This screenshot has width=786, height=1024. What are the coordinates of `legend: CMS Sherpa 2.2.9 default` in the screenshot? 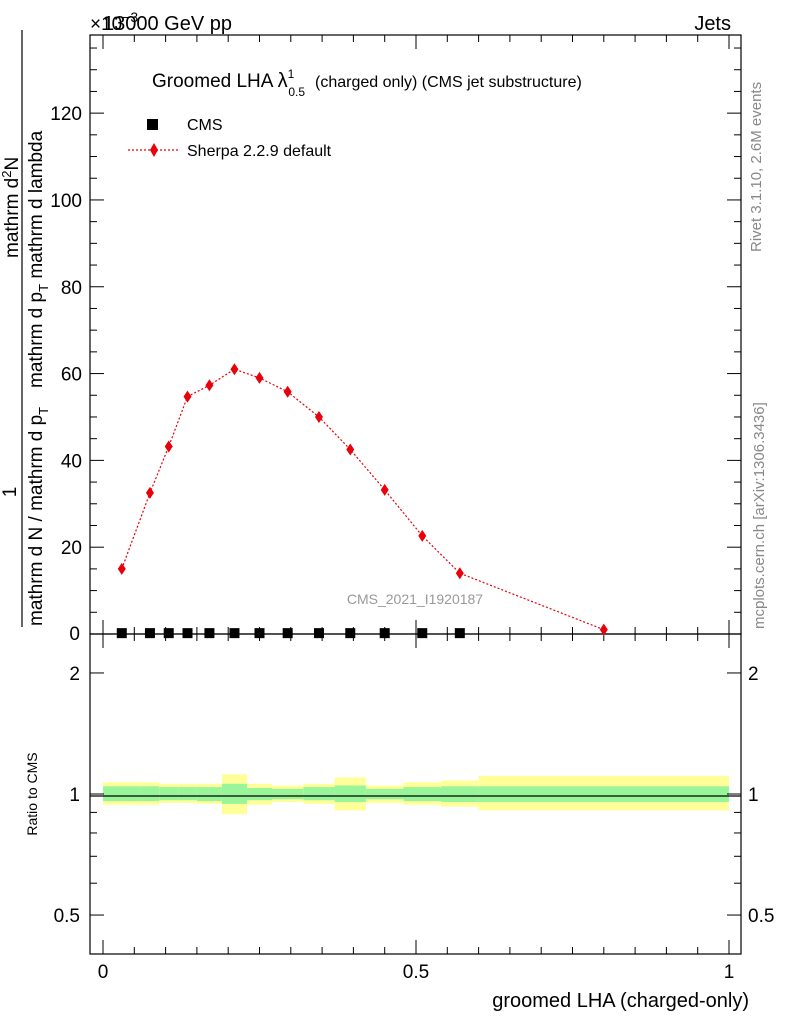 It's located at (230, 138).